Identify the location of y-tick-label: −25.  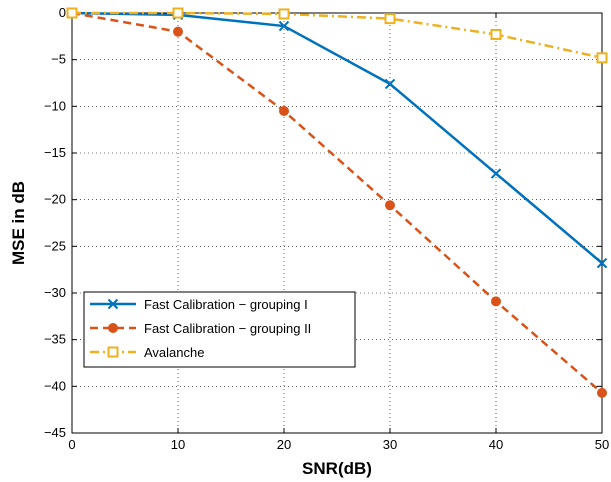
(55, 245).